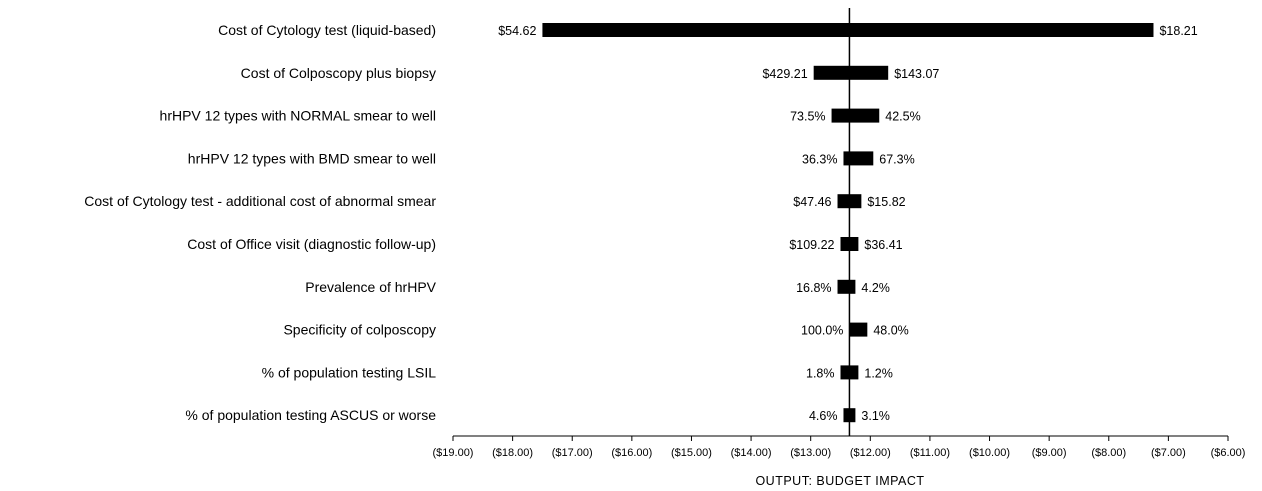 The image size is (1262, 491). I want to click on x-tick-label-9: ($10.00), so click(989, 453).